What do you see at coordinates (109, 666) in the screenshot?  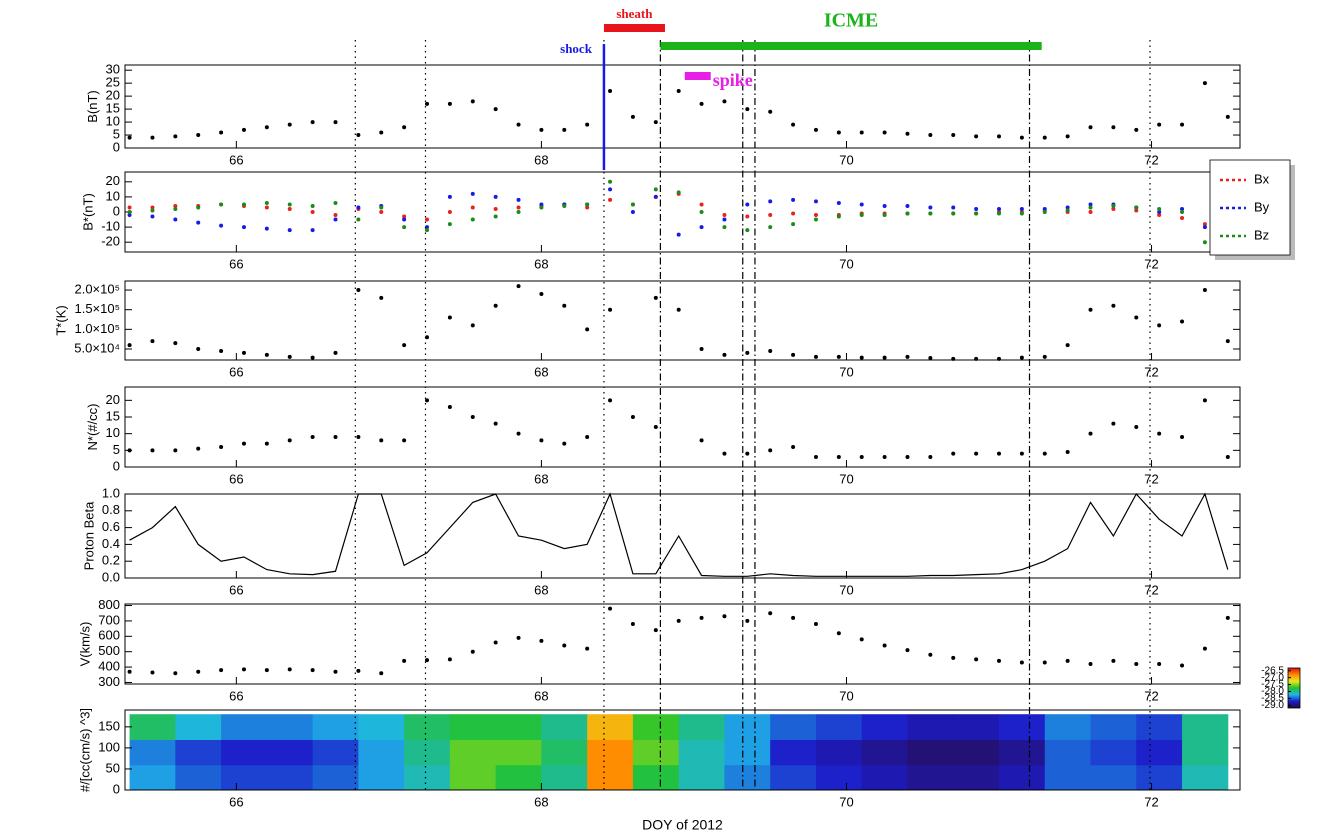 I see `y-tick-label: 400` at bounding box center [109, 666].